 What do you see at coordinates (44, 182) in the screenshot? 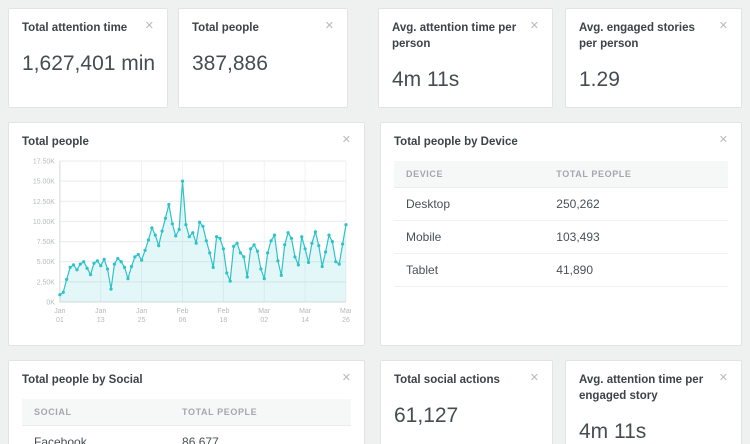
I see `svg-text: 15.00K` at bounding box center [44, 182].